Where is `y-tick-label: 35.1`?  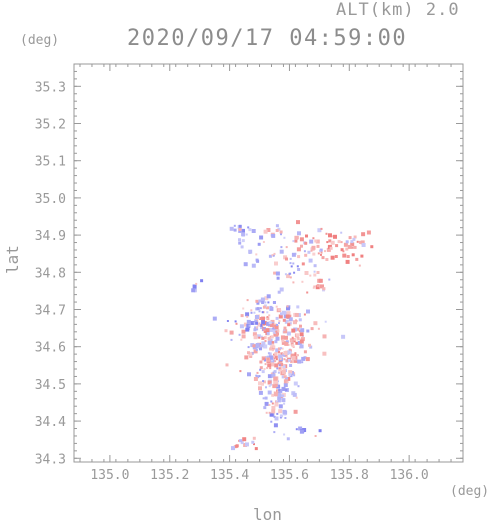
y-tick-label: 35.1 is located at coordinates (50, 162).